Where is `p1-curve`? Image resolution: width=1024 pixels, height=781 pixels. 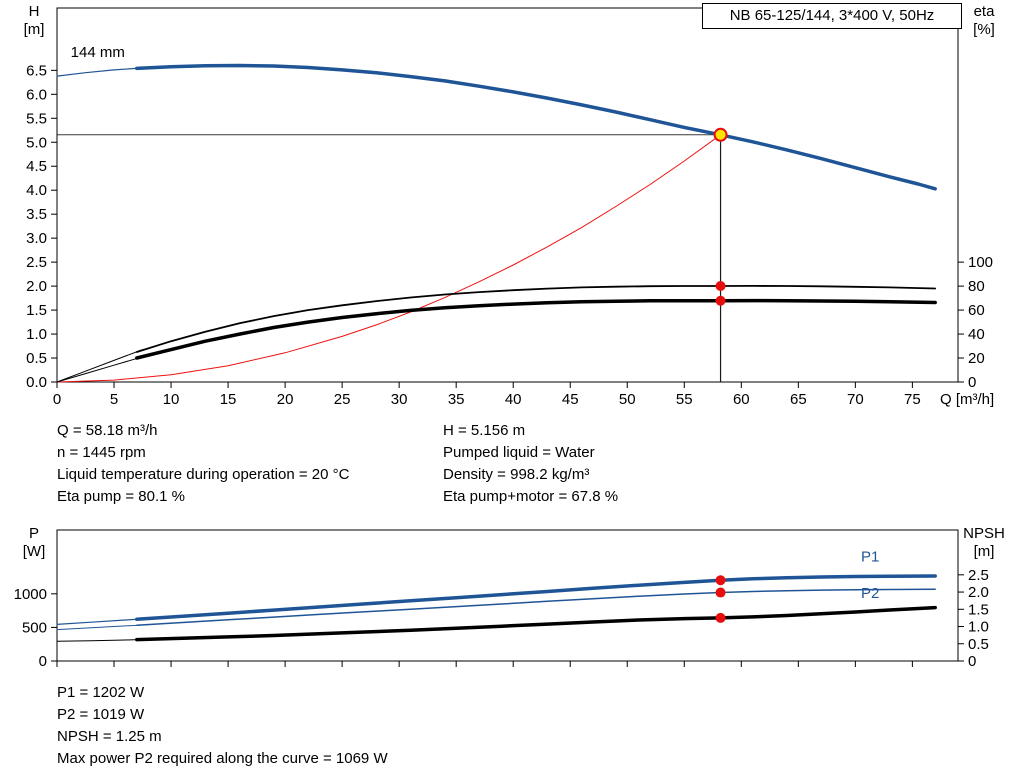
p1-curve is located at coordinates (536, 598).